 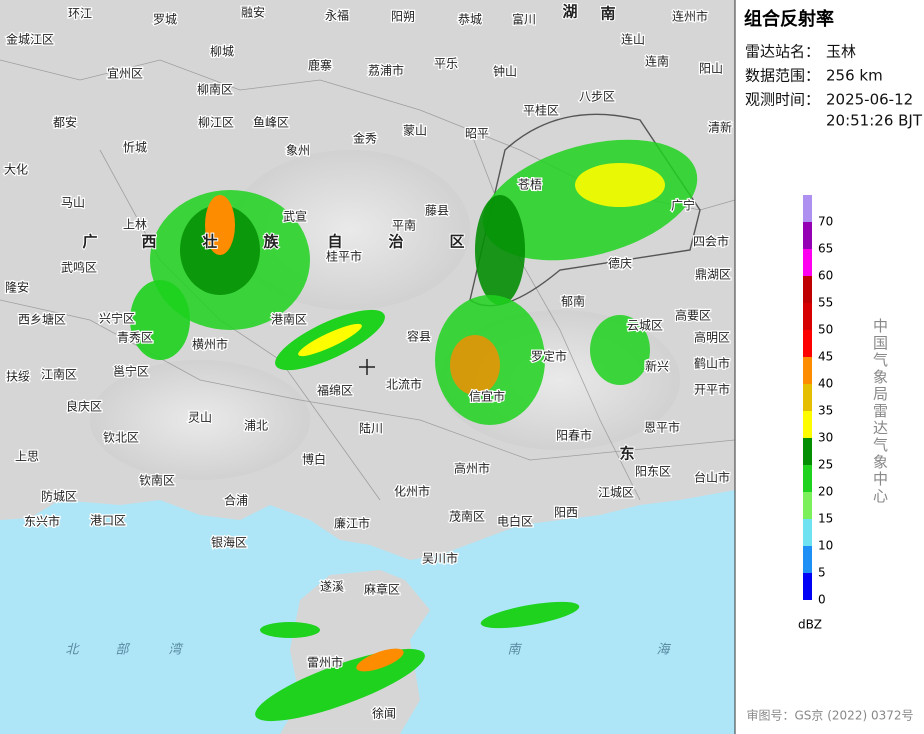 What do you see at coordinates (825, 222) in the screenshot?
I see `legend-label: 70` at bounding box center [825, 222].